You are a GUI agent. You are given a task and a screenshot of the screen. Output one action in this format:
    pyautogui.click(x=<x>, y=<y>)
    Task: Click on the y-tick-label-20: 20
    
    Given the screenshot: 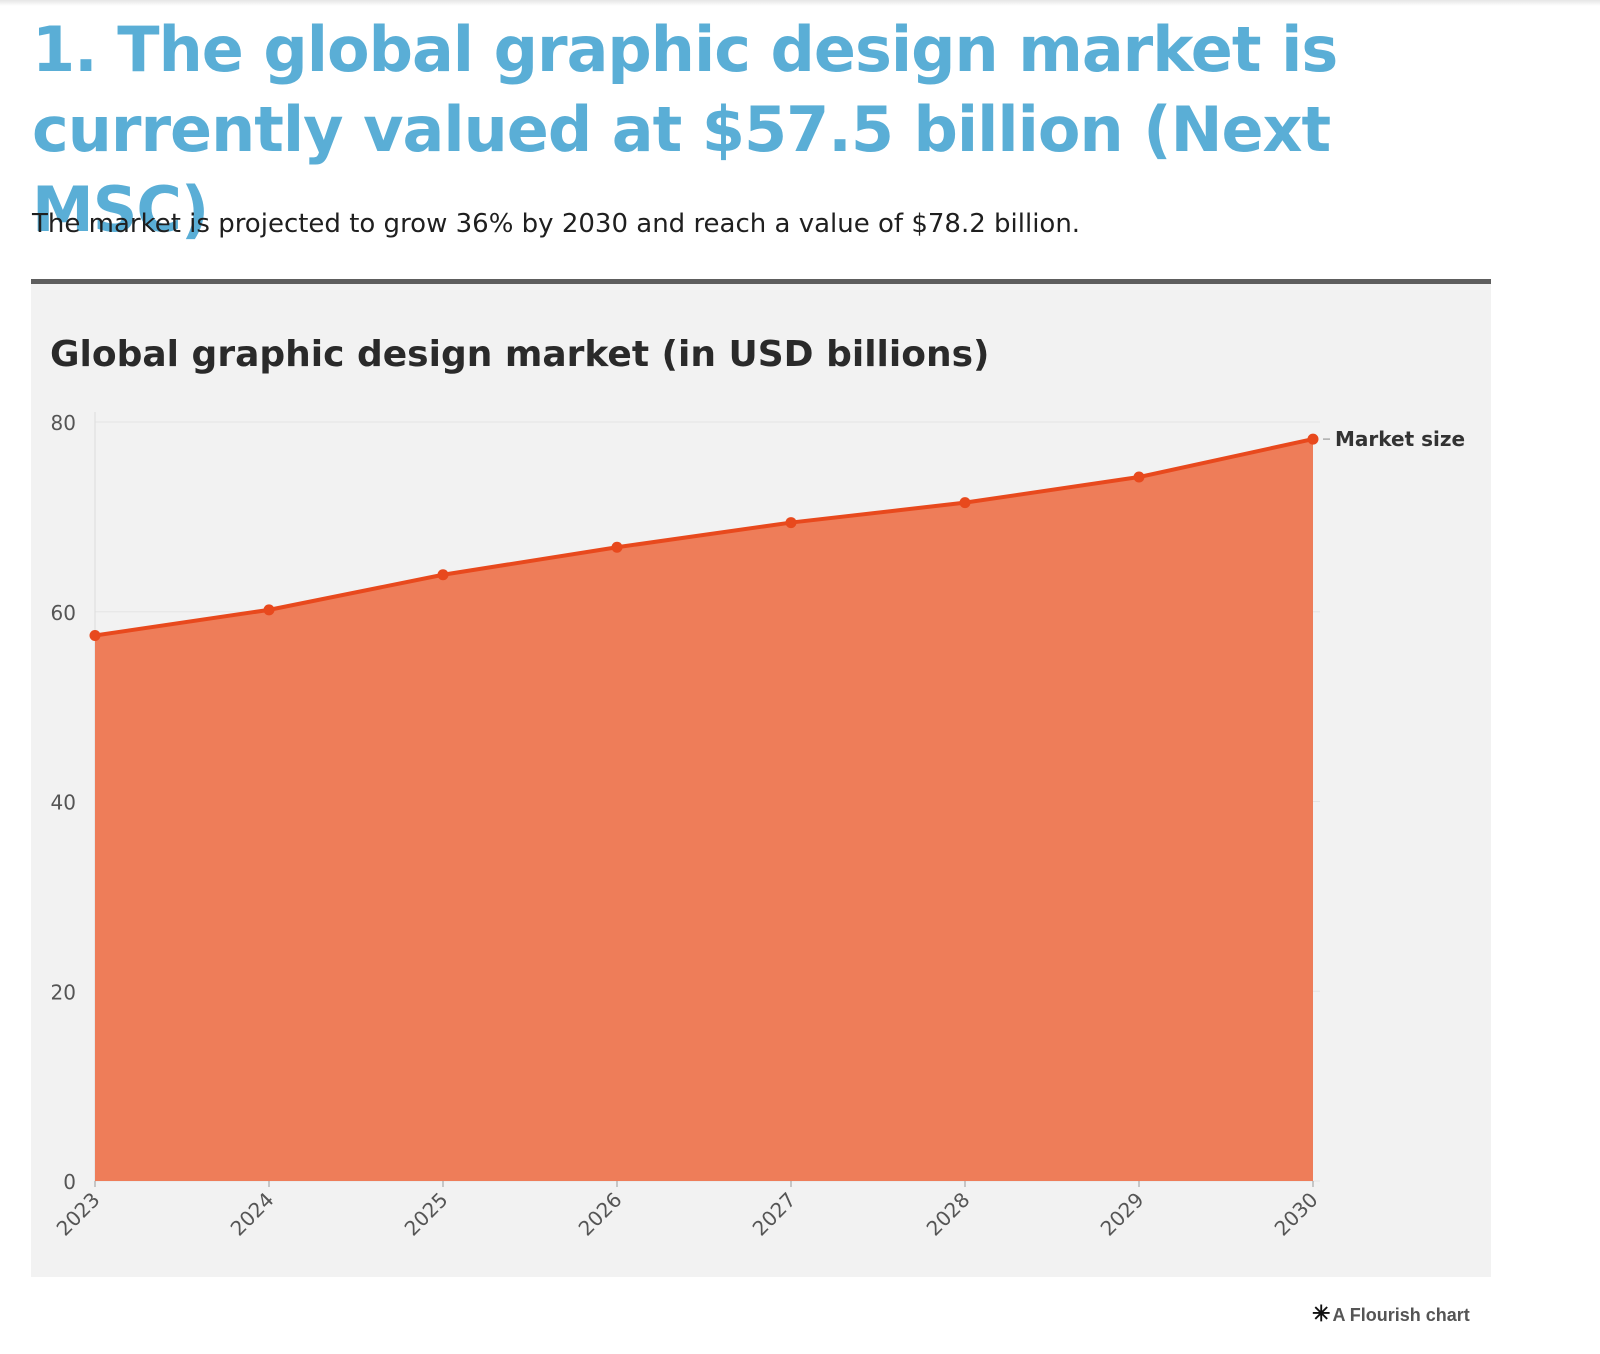 What is the action you would take?
    pyautogui.click(x=63, y=992)
    